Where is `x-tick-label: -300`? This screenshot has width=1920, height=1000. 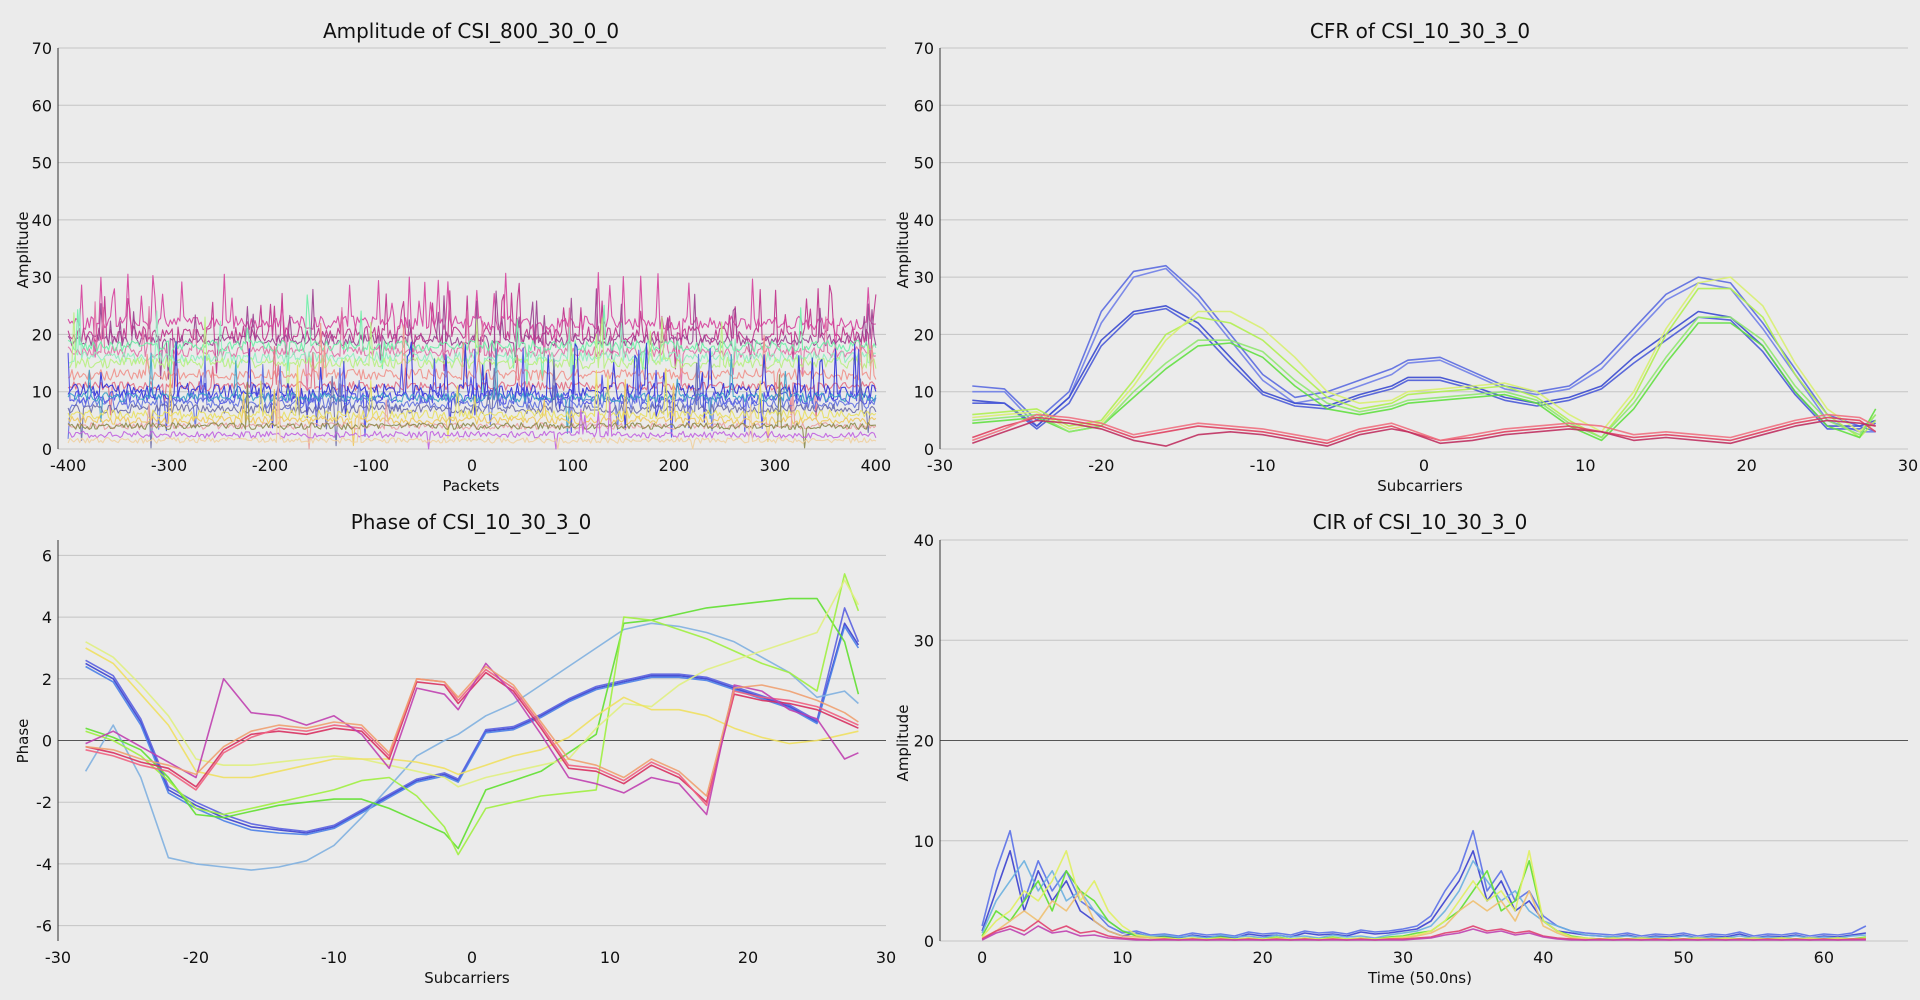
x-tick-label: -300 is located at coordinates (169, 465).